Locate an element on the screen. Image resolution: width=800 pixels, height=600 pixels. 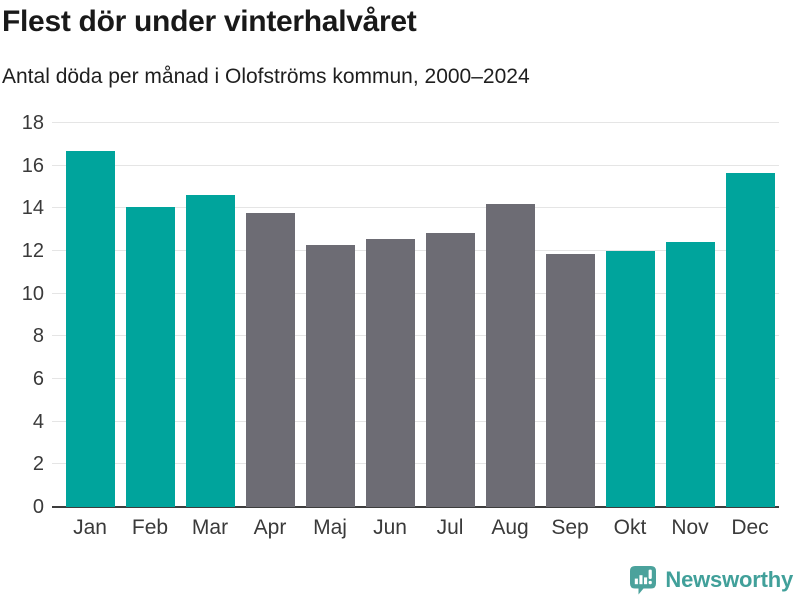
y-axis-tick-label: 6 is located at coordinates (38, 379).